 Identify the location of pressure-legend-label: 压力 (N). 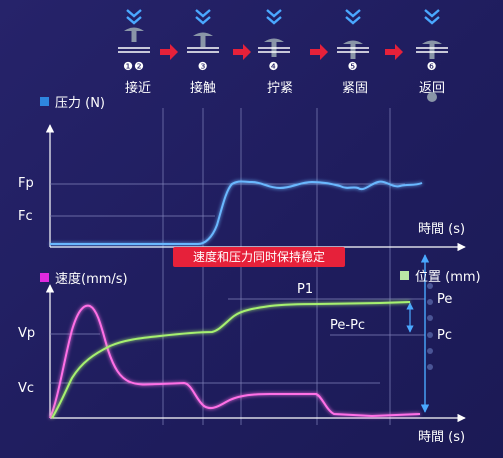
(80, 103).